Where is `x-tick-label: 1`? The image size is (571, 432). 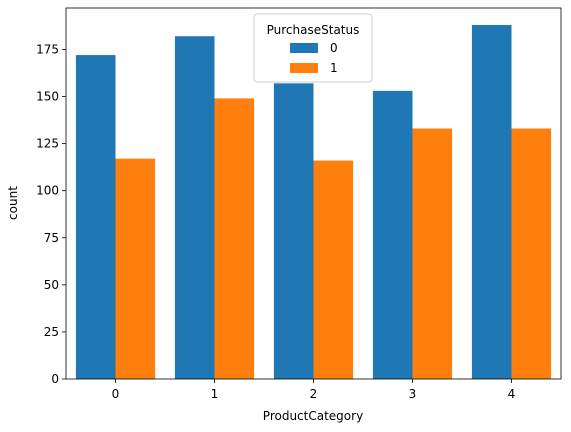
x-tick-label: 1 is located at coordinates (215, 394).